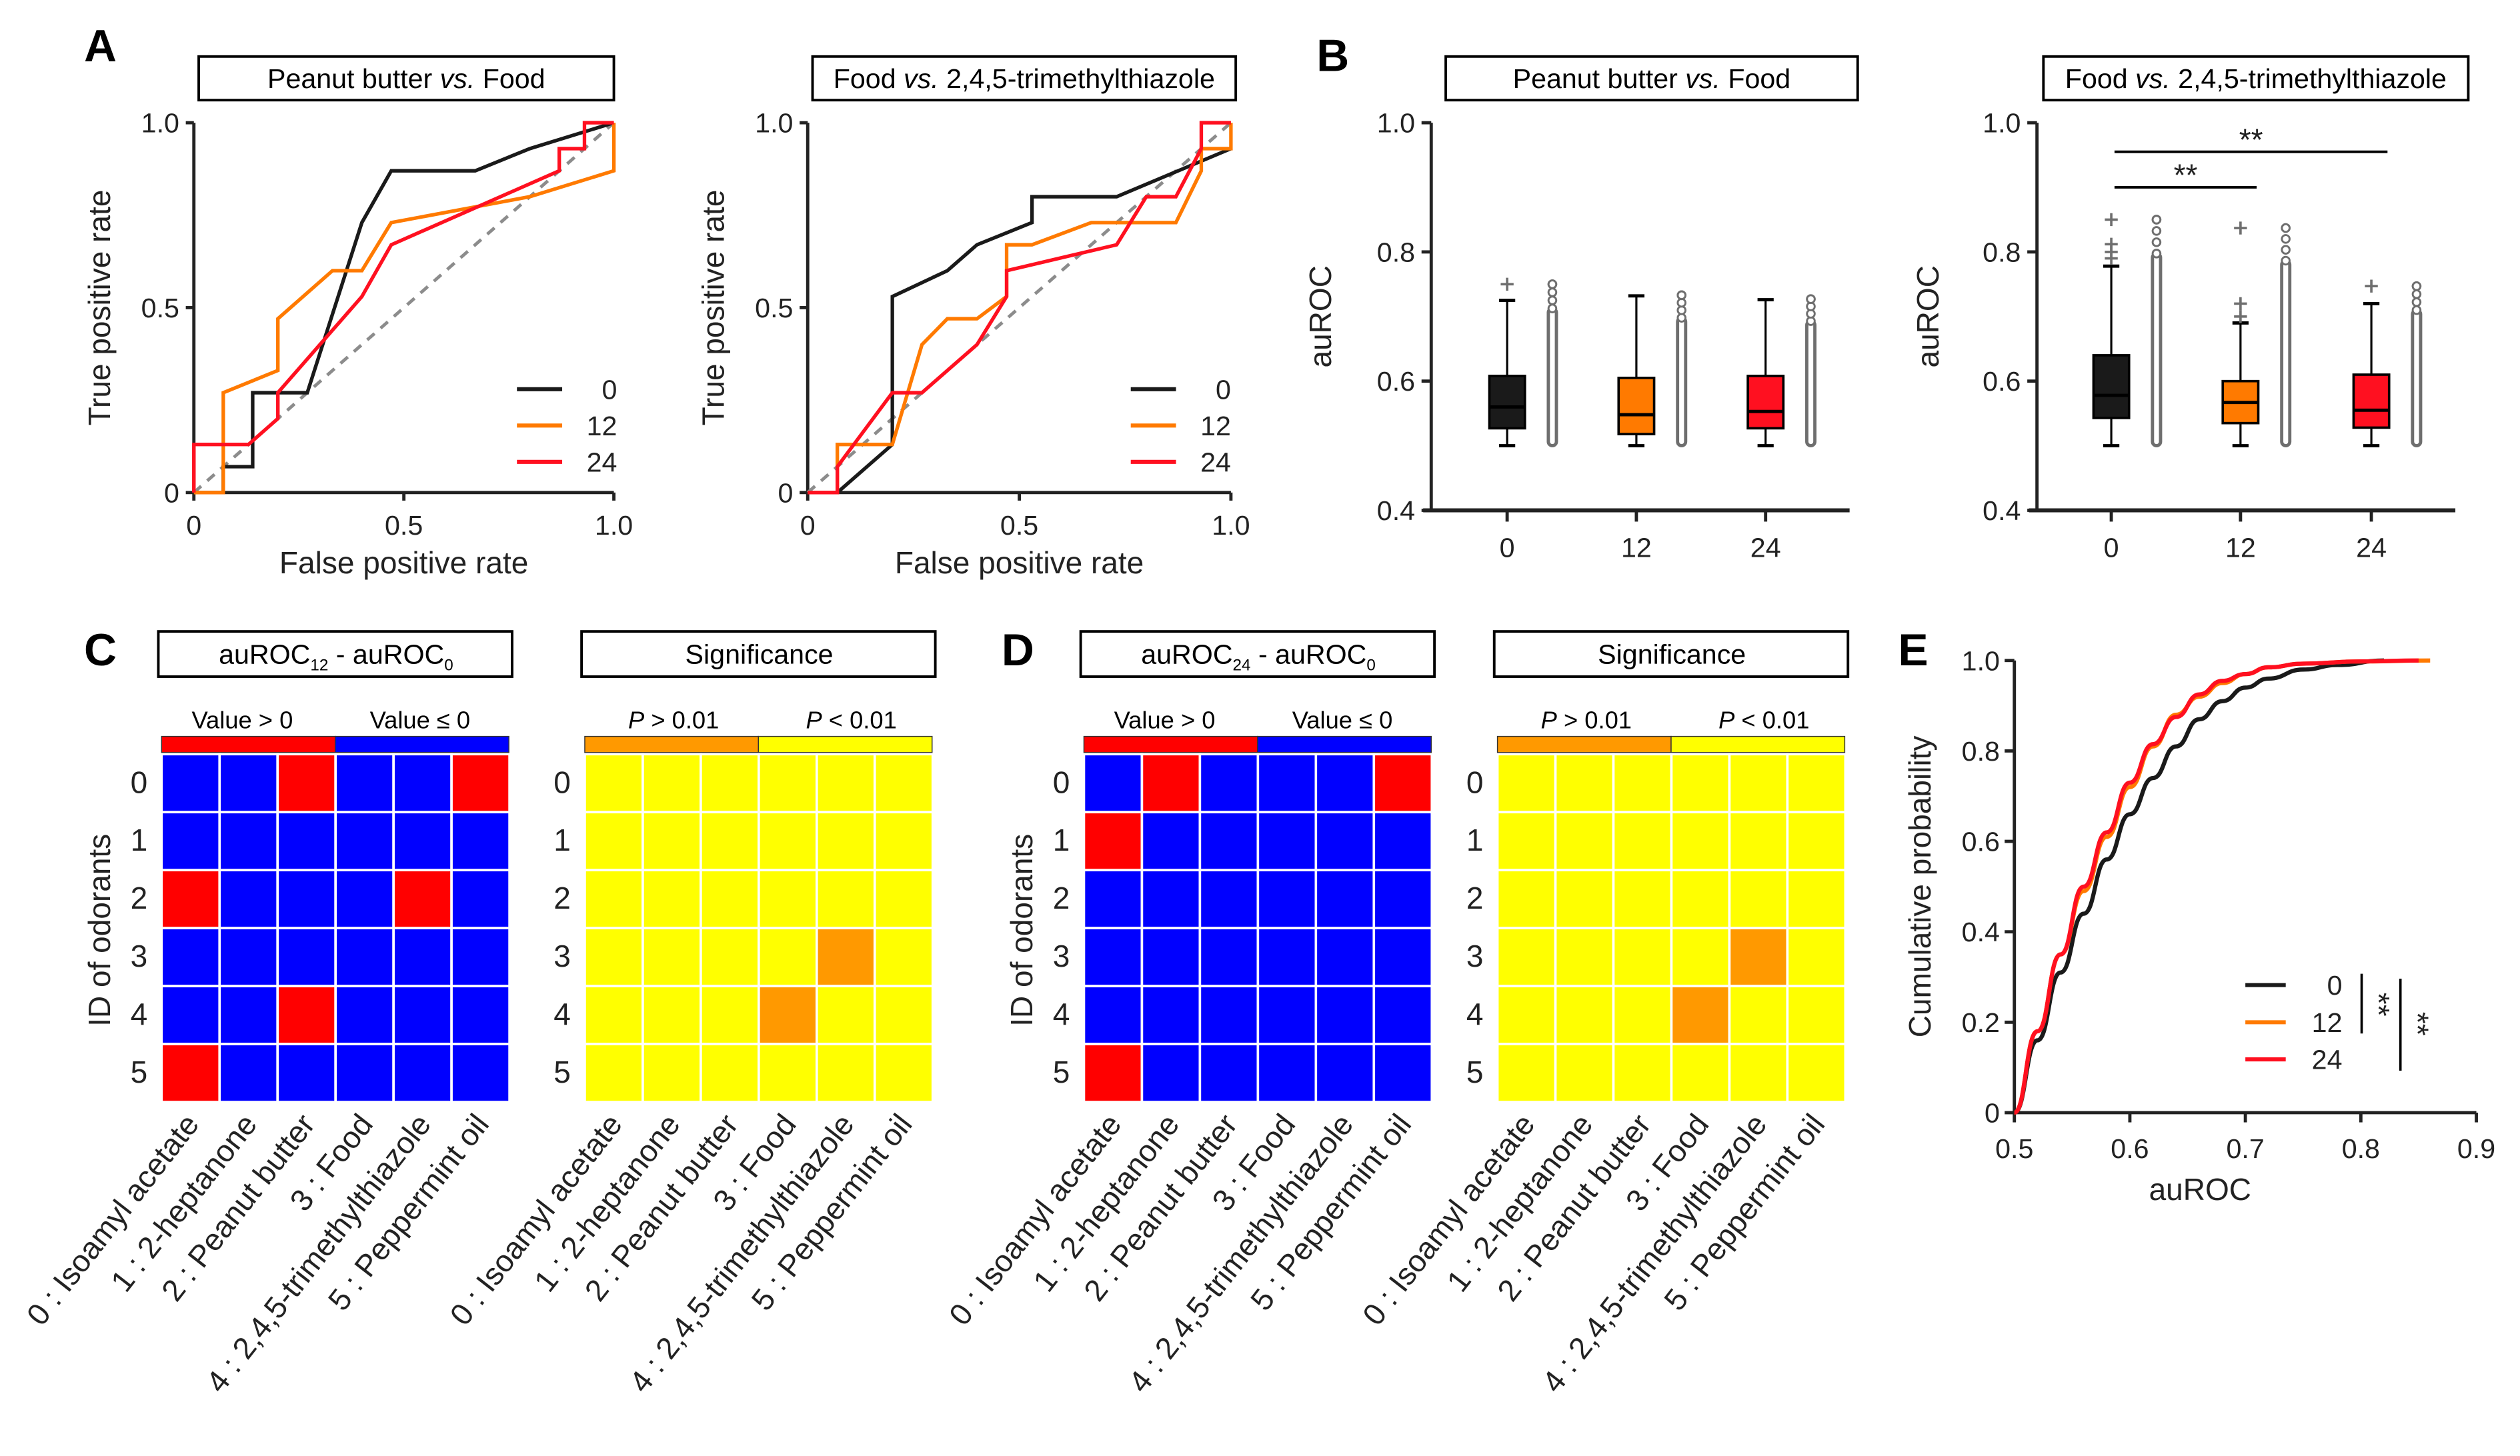 The width and height of the screenshot is (2520, 1456). What do you see at coordinates (1018, 650) in the screenshot?
I see `panel-label-D: D` at bounding box center [1018, 650].